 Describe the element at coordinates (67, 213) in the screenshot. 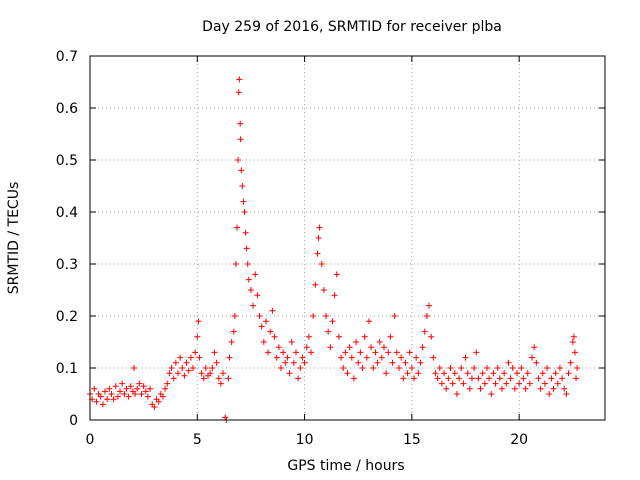

I see `y-tick-label: 0.4` at that location.